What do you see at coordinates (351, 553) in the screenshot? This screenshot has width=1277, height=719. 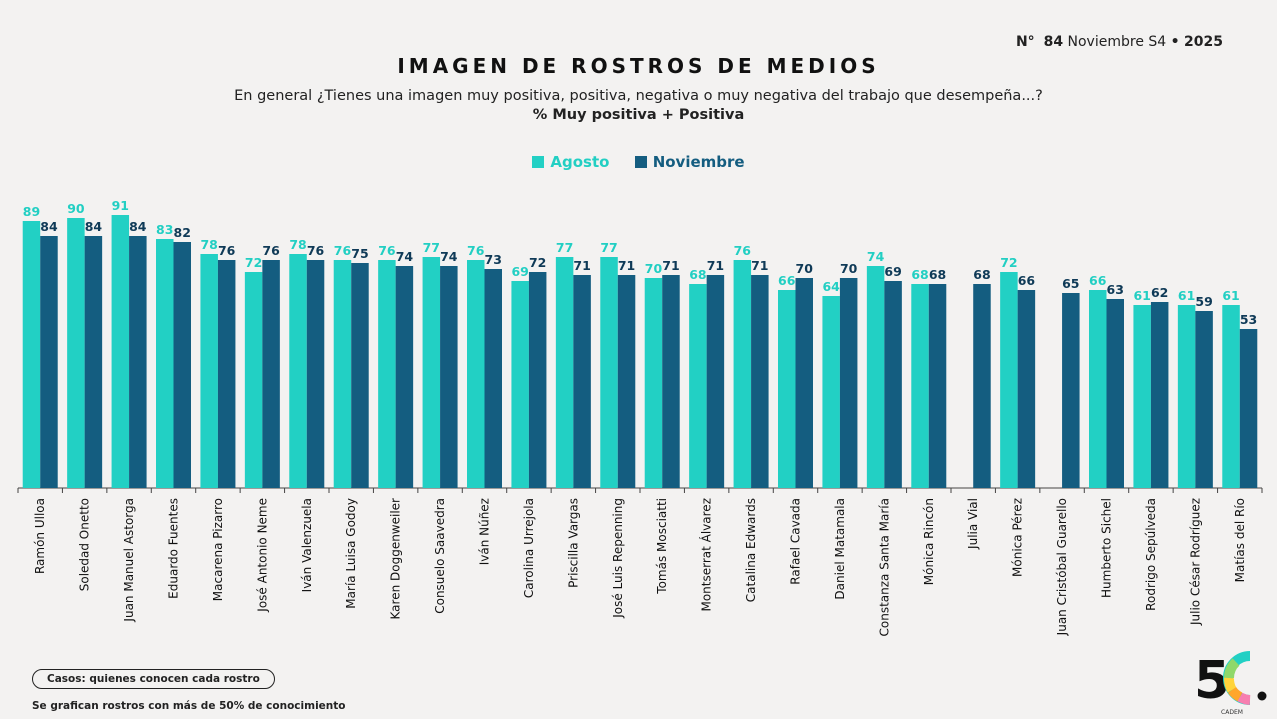 I see `category-label: María Luisa Godoy` at bounding box center [351, 553].